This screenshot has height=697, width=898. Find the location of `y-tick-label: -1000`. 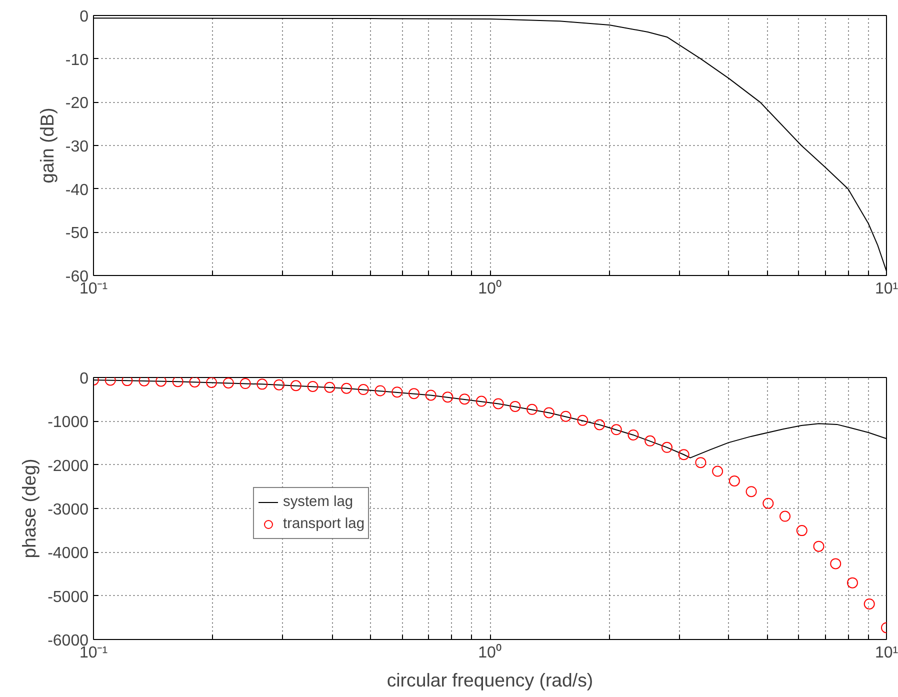

y-tick-label: -1000 is located at coordinates (68, 423).